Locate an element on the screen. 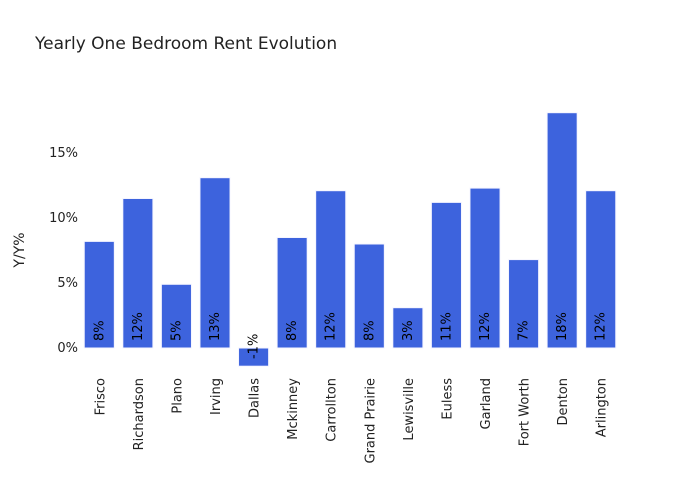 The width and height of the screenshot is (700, 500). x-tick-label: Mckinney is located at coordinates (293, 409).